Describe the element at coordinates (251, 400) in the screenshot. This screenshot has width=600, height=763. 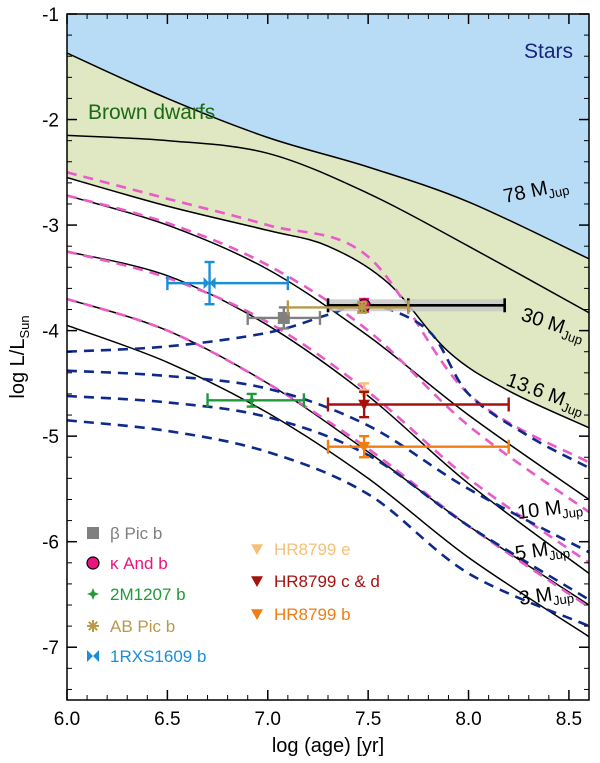
I see `marker-2m1207-b` at that location.